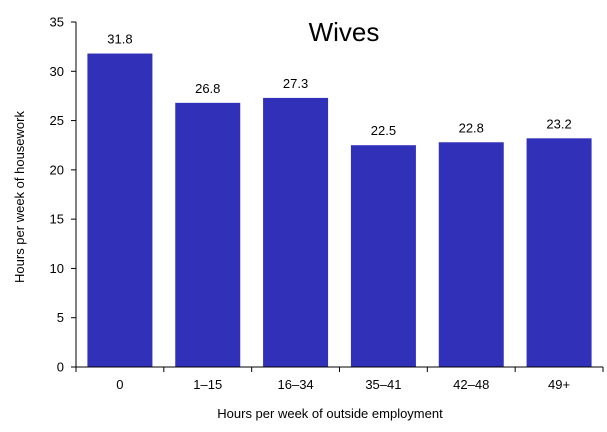 Image resolution: width=607 pixels, height=432 pixels. I want to click on x-tick-label: 35–41, so click(383, 384).